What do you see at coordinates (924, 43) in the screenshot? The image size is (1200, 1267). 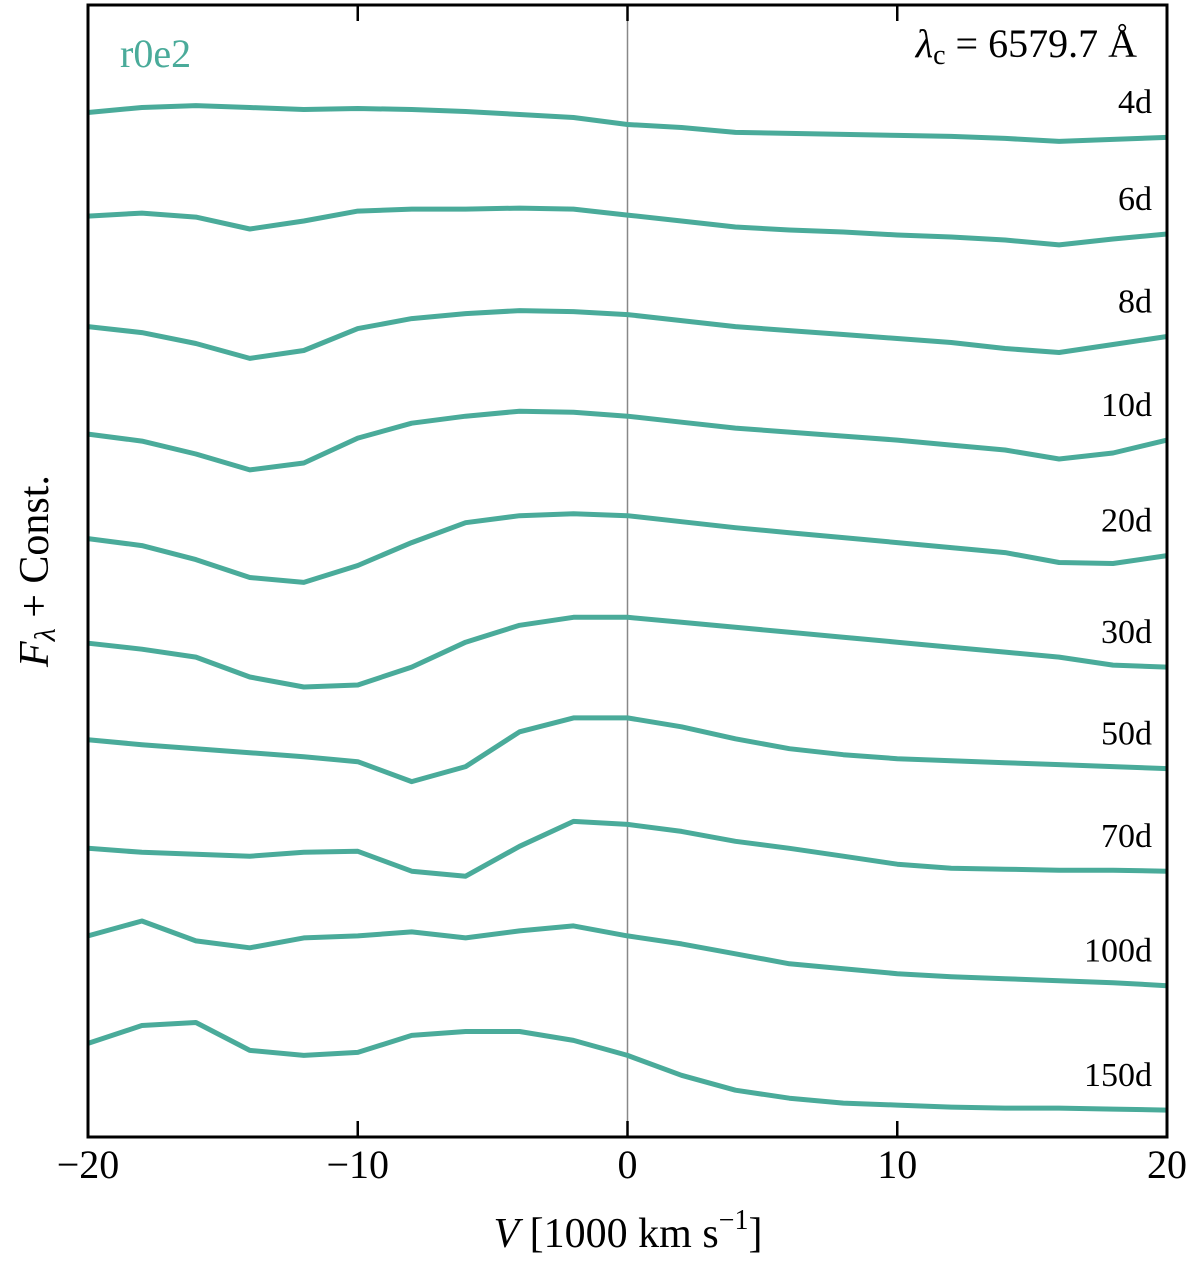 I see `lambda-symbol: λ` at bounding box center [924, 43].